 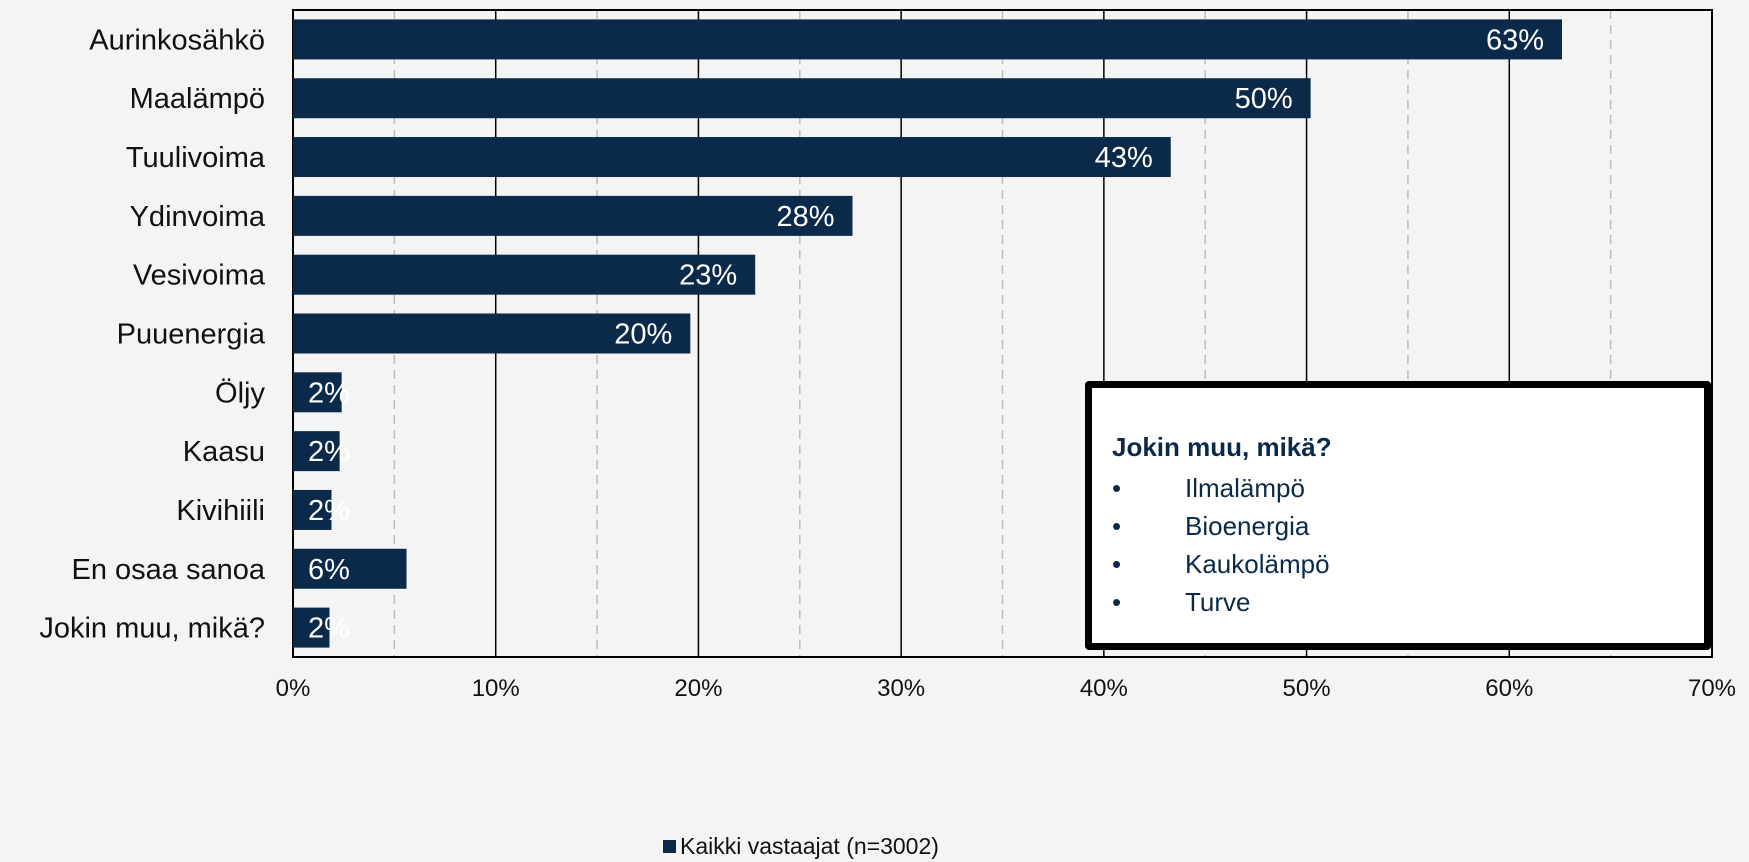 What do you see at coordinates (1222, 447) in the screenshot?
I see `other-answers-title: Jokin muu, mikä?` at bounding box center [1222, 447].